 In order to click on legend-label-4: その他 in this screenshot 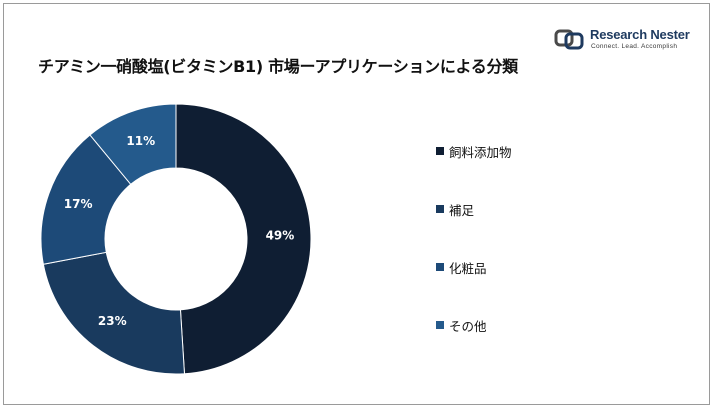, I will do `click(468, 326)`.